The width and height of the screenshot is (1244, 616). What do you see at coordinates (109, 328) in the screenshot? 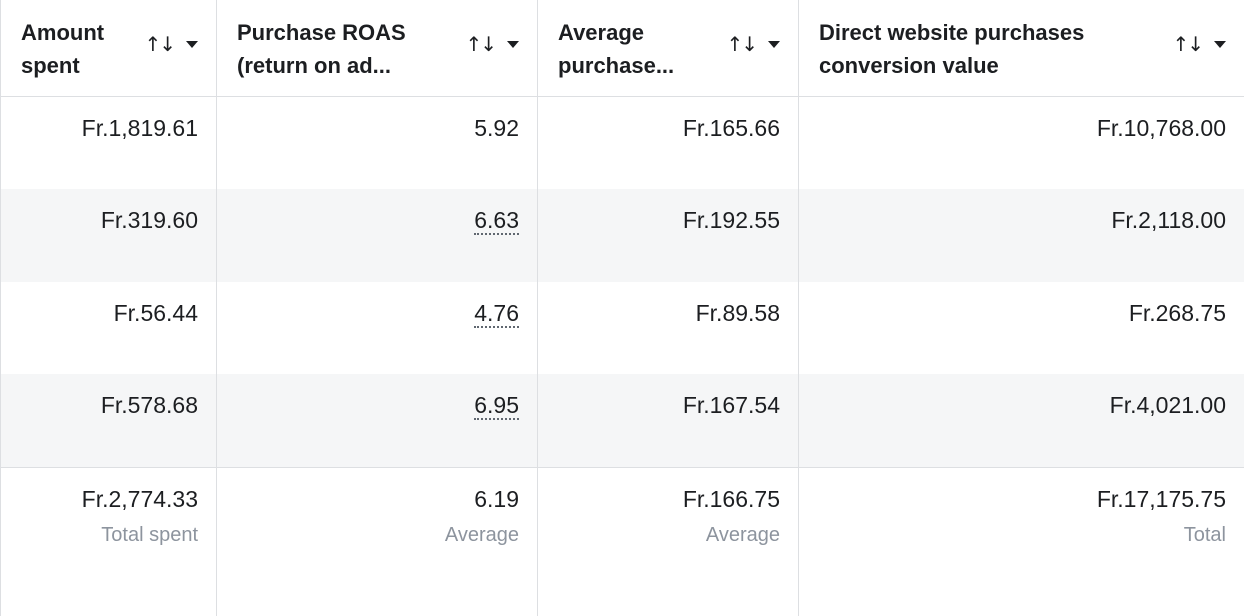
I see `table-cell-amount-spent: Fr.56.44` at bounding box center [109, 328].